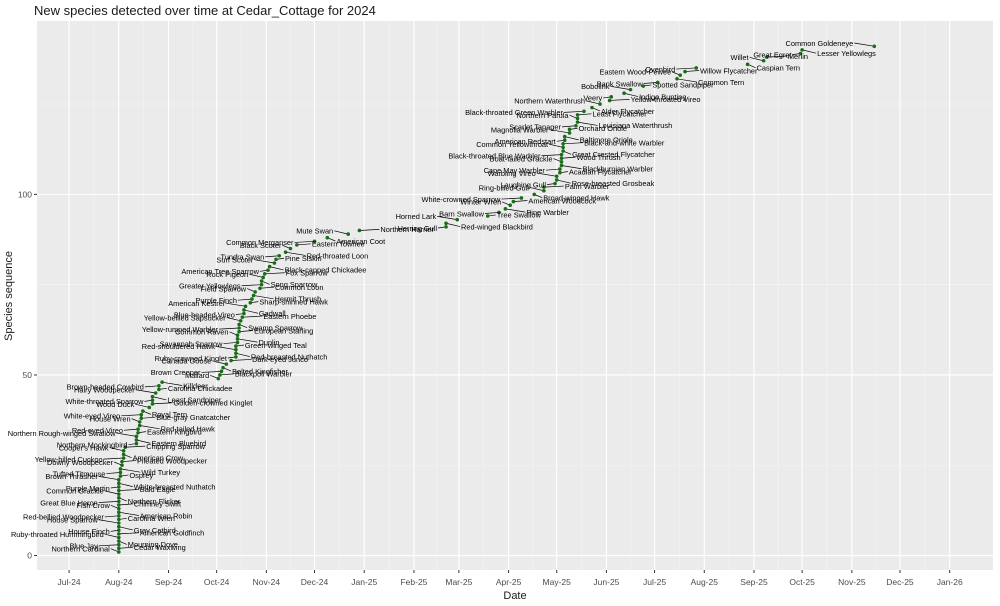 The height and width of the screenshot is (606, 1000). What do you see at coordinates (303, 258) in the screenshot?
I see `species-label: Pine Siskin` at bounding box center [303, 258].